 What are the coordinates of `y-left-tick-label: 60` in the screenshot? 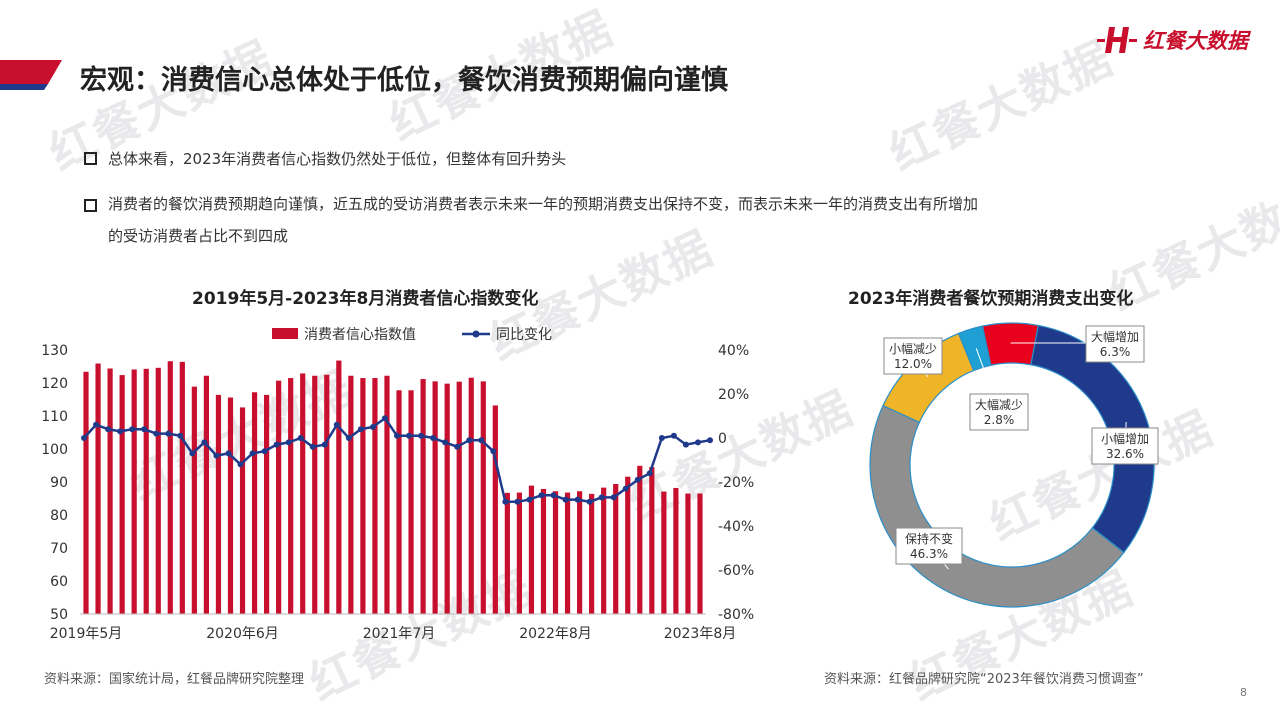 It's located at (59, 582).